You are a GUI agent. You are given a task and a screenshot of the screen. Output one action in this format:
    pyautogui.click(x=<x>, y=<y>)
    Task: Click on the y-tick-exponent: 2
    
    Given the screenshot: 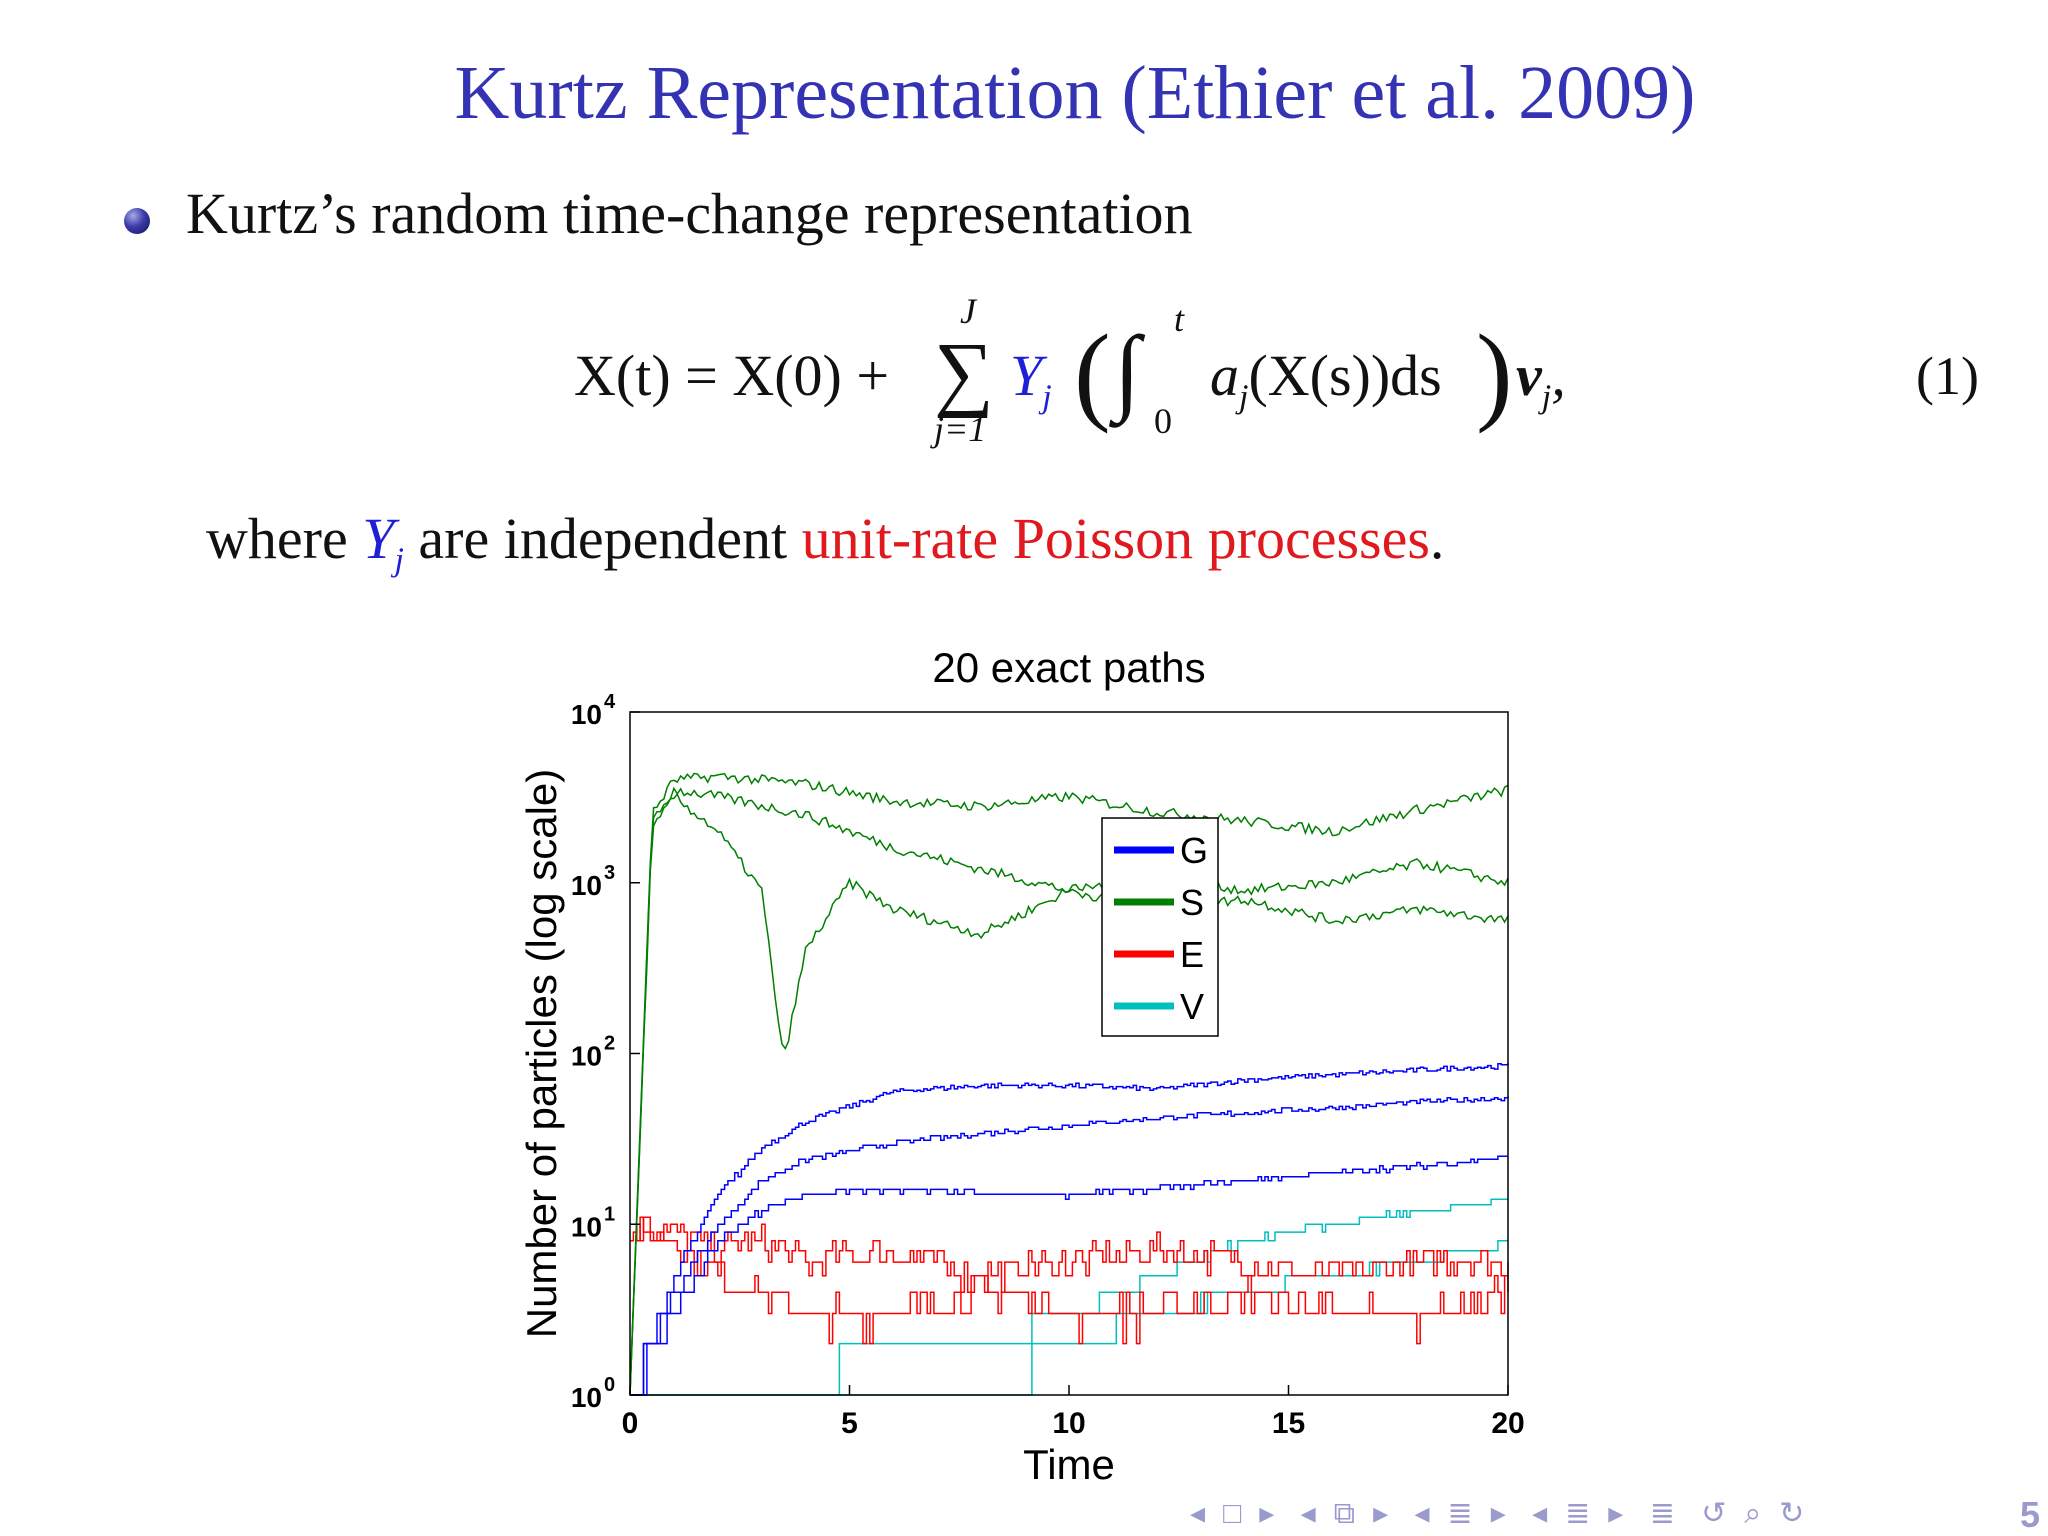 What is the action you would take?
    pyautogui.click(x=609, y=1044)
    